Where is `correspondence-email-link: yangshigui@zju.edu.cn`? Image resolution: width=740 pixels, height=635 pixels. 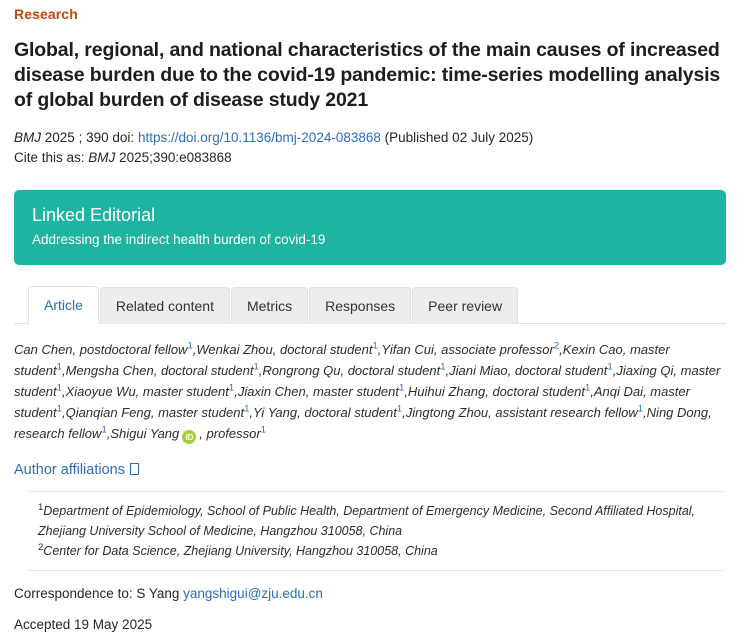 correspondence-email-link: yangshigui@zju.edu.cn is located at coordinates (253, 593).